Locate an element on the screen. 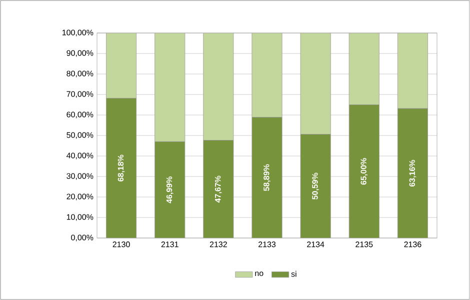  data-label: 58,89% is located at coordinates (267, 177).